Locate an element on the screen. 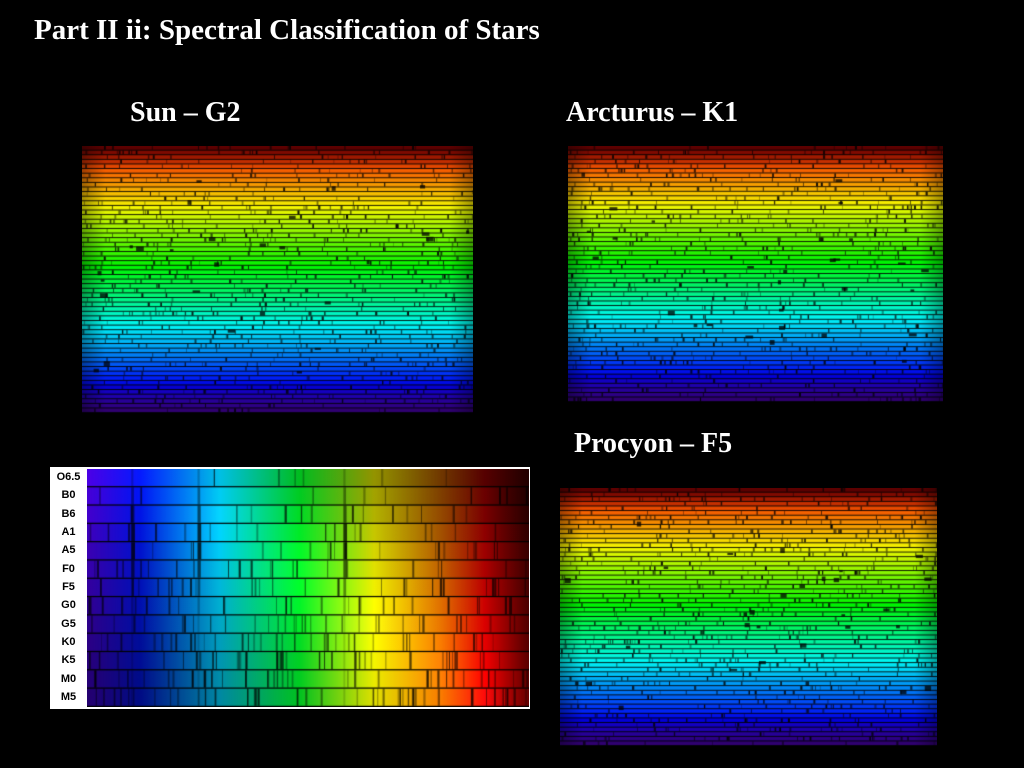 The height and width of the screenshot is (768, 1024). spectral-class-label: G0 is located at coordinates (68, 605).